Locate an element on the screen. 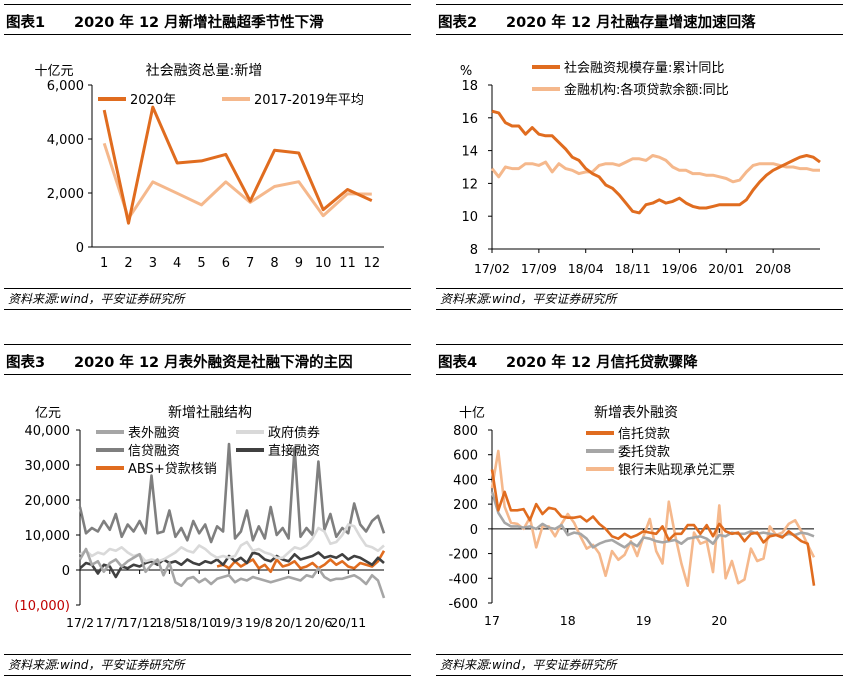 Image resolution: width=843 pixels, height=682 pixels. x-tick-label: 19/8 is located at coordinates (259, 622).